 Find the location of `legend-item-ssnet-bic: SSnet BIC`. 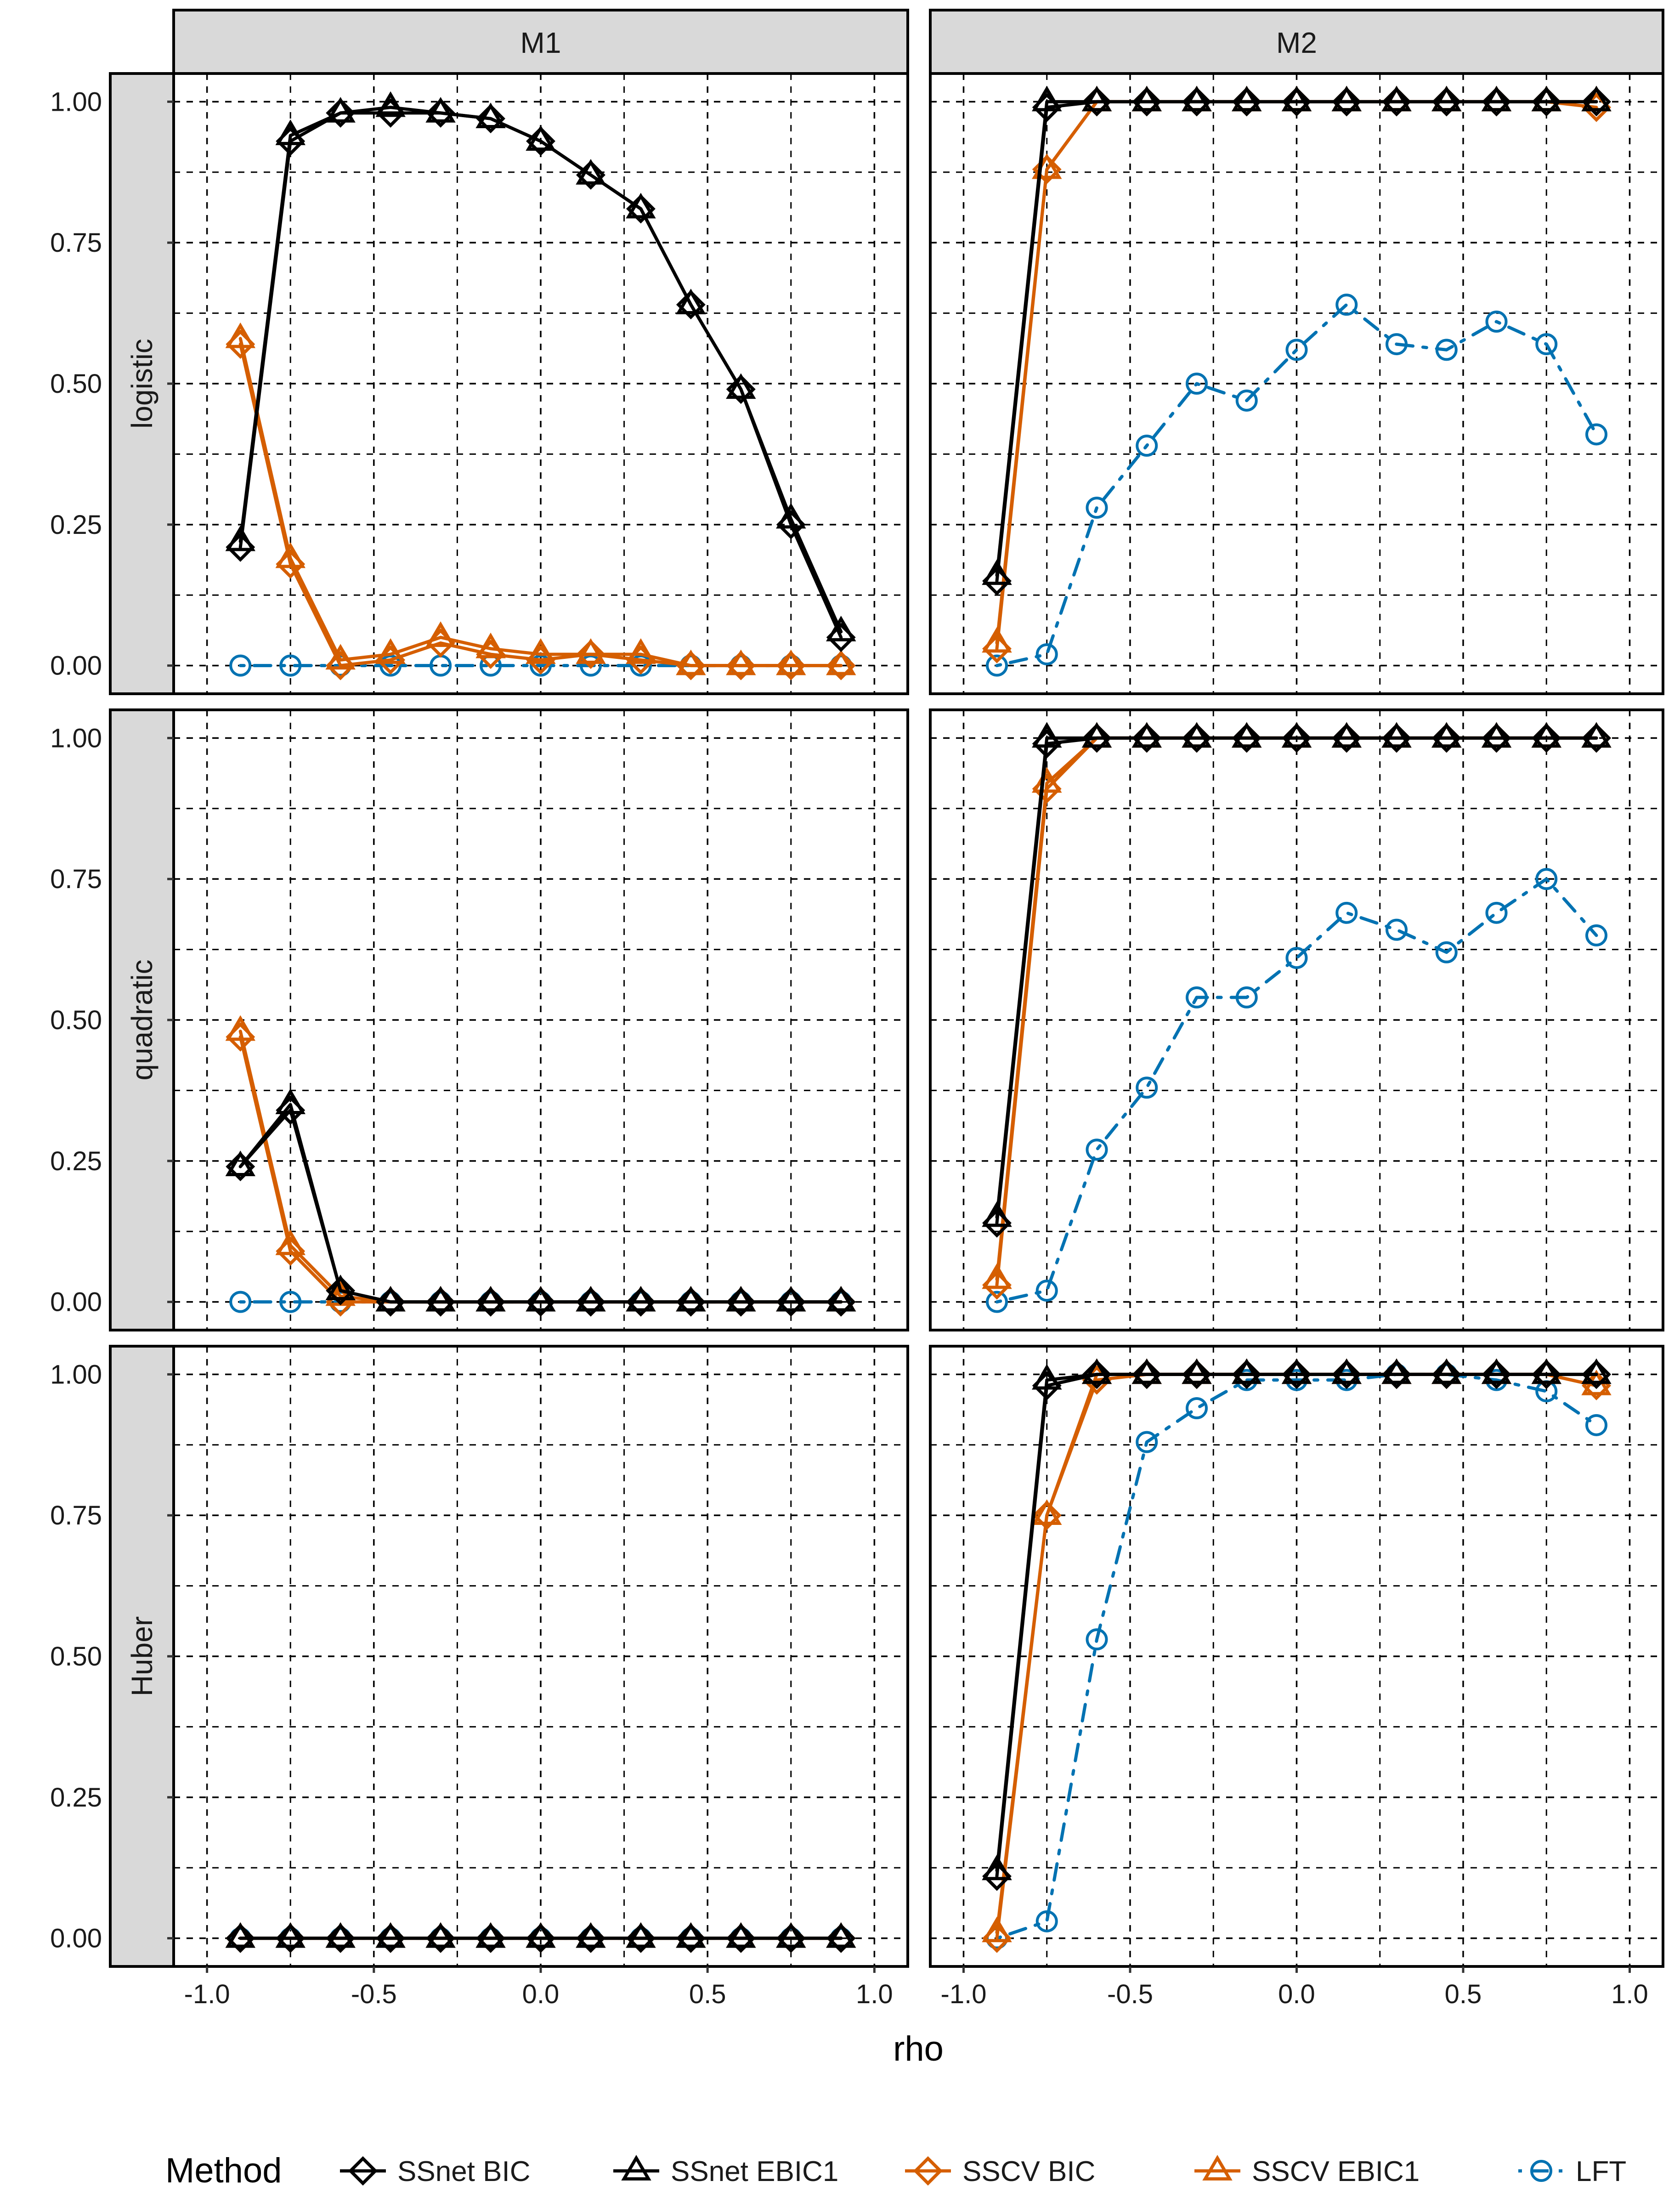

legend-item-ssnet-bic: SSnet BIC is located at coordinates (435, 2171).